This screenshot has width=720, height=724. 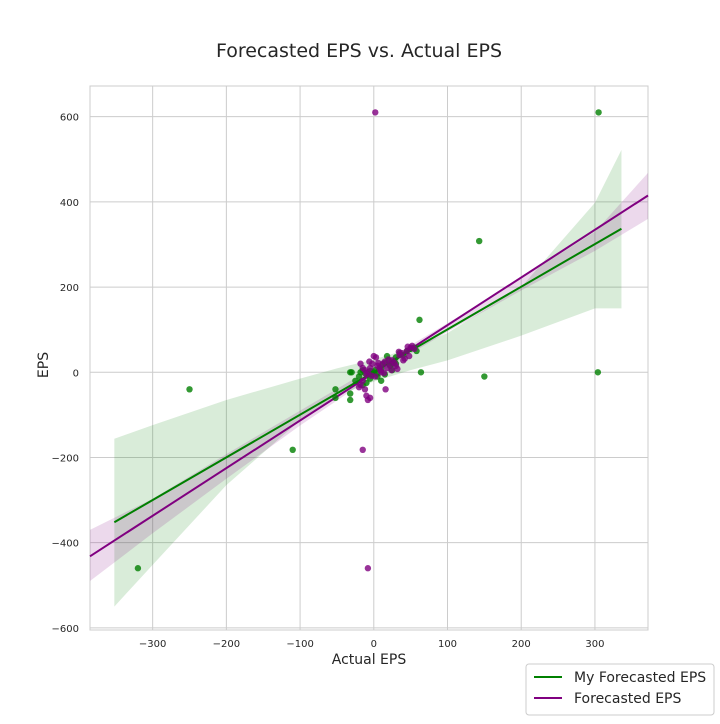 What do you see at coordinates (226, 644) in the screenshot?
I see `x-tick-label: −200` at bounding box center [226, 644].